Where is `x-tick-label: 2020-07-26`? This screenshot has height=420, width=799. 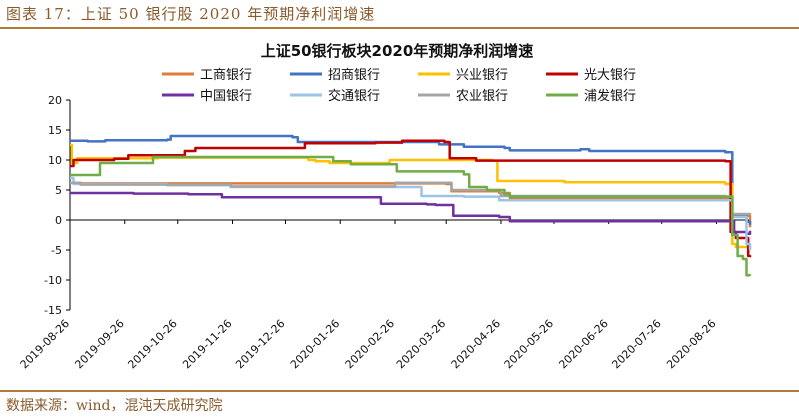
x-tick-label: 2020-07-26 is located at coordinates (636, 344).